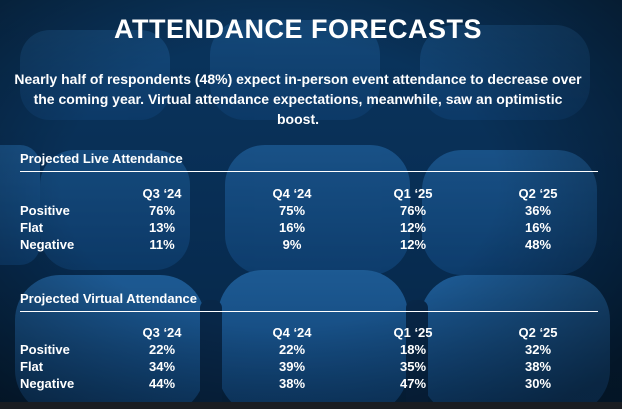 The width and height of the screenshot is (622, 409). Describe the element at coordinates (538, 210) in the screenshot. I see `live-cell: 36%` at that location.